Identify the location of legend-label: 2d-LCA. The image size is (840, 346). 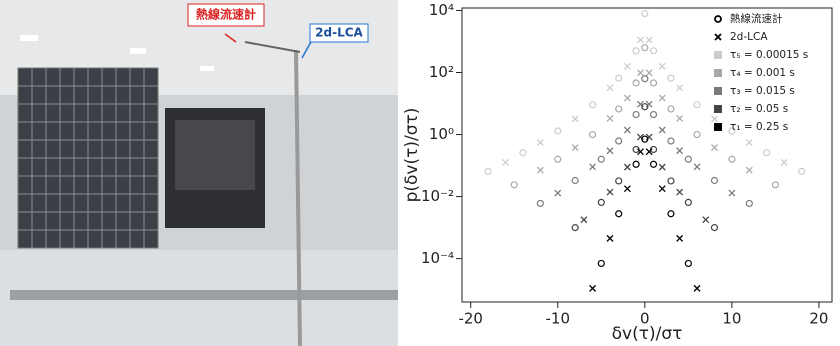
(749, 37).